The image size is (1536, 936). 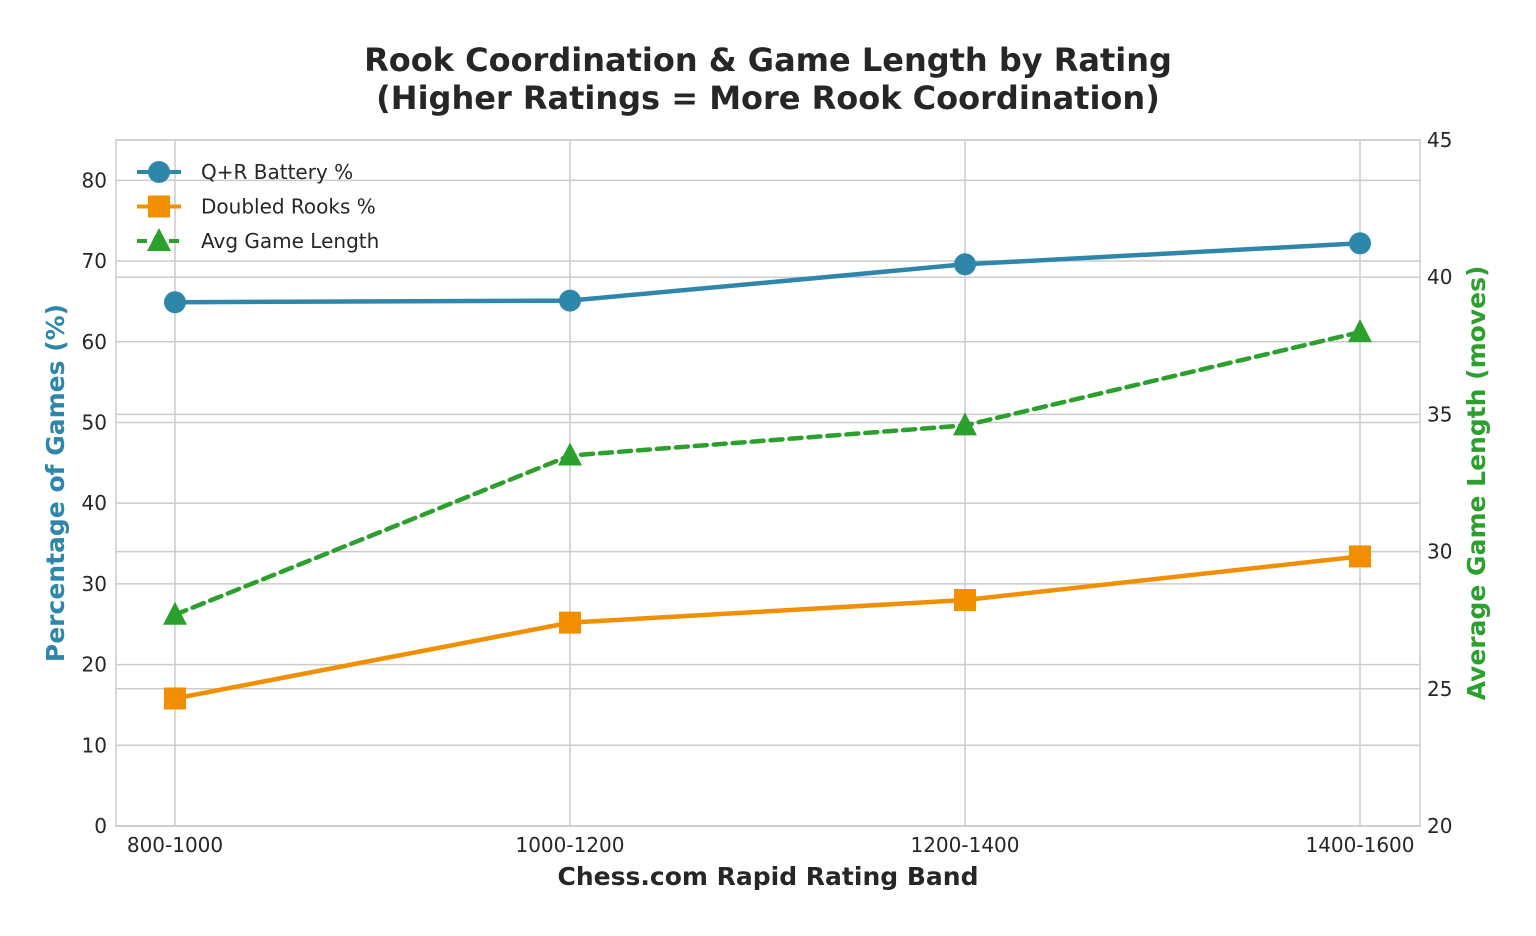 What do you see at coordinates (569, 845) in the screenshot?
I see `x-tick-label: 1000-1200` at bounding box center [569, 845].